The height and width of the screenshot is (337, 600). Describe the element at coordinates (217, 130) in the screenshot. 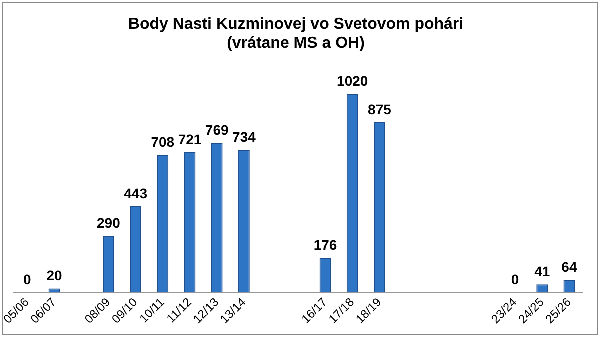

I see `data-label: 769` at that location.